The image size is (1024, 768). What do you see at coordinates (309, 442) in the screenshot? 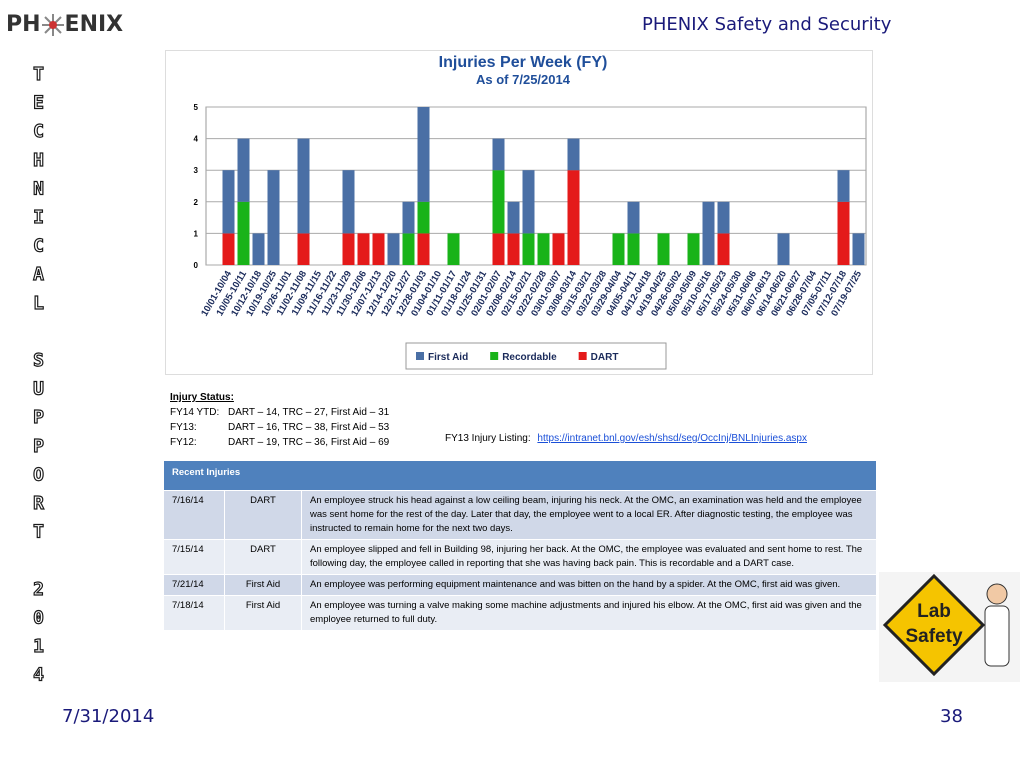
I see `status-text: DART – 19, TRC – 36, First Aid – 69` at bounding box center [309, 442].